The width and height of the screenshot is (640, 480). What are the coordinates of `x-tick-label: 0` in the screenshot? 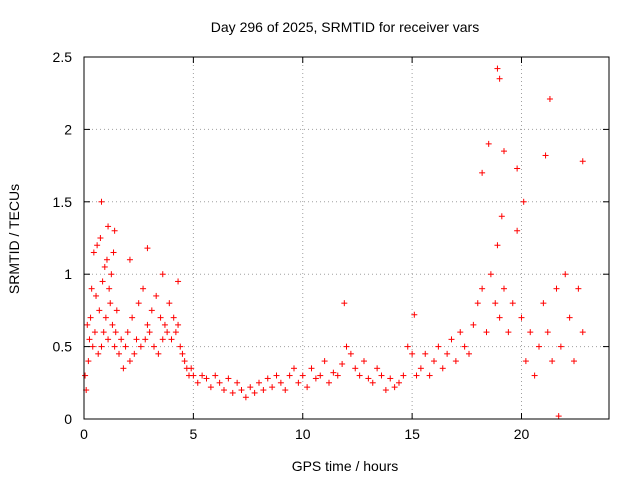 It's located at (84, 434).